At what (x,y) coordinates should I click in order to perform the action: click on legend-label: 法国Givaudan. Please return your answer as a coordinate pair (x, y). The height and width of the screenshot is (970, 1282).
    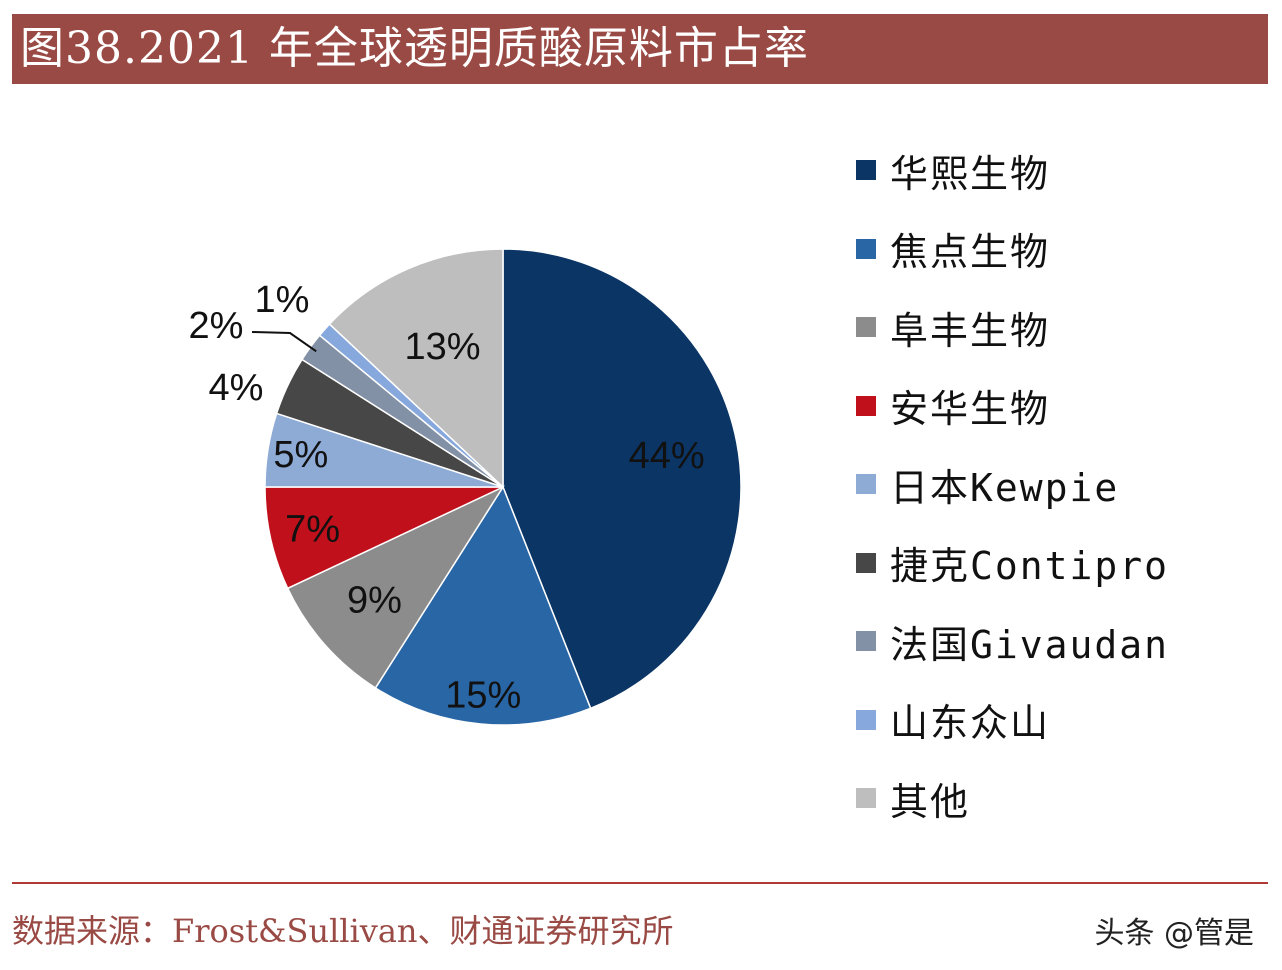
    Looking at the image, I should click on (1030, 644).